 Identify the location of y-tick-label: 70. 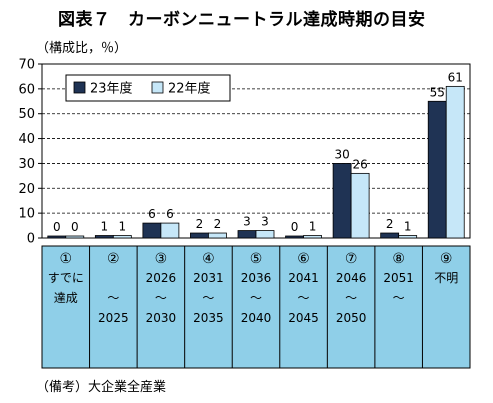
(26, 65).